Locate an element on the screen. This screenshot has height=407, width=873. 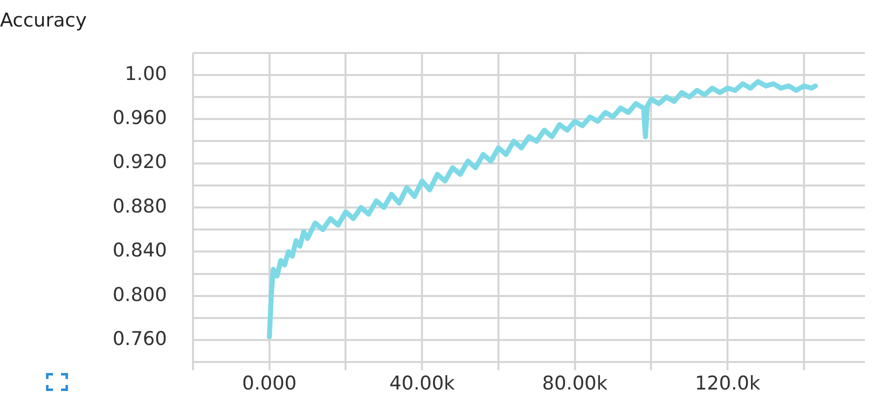
y-tick-label: 0.880 is located at coordinates (139, 206).